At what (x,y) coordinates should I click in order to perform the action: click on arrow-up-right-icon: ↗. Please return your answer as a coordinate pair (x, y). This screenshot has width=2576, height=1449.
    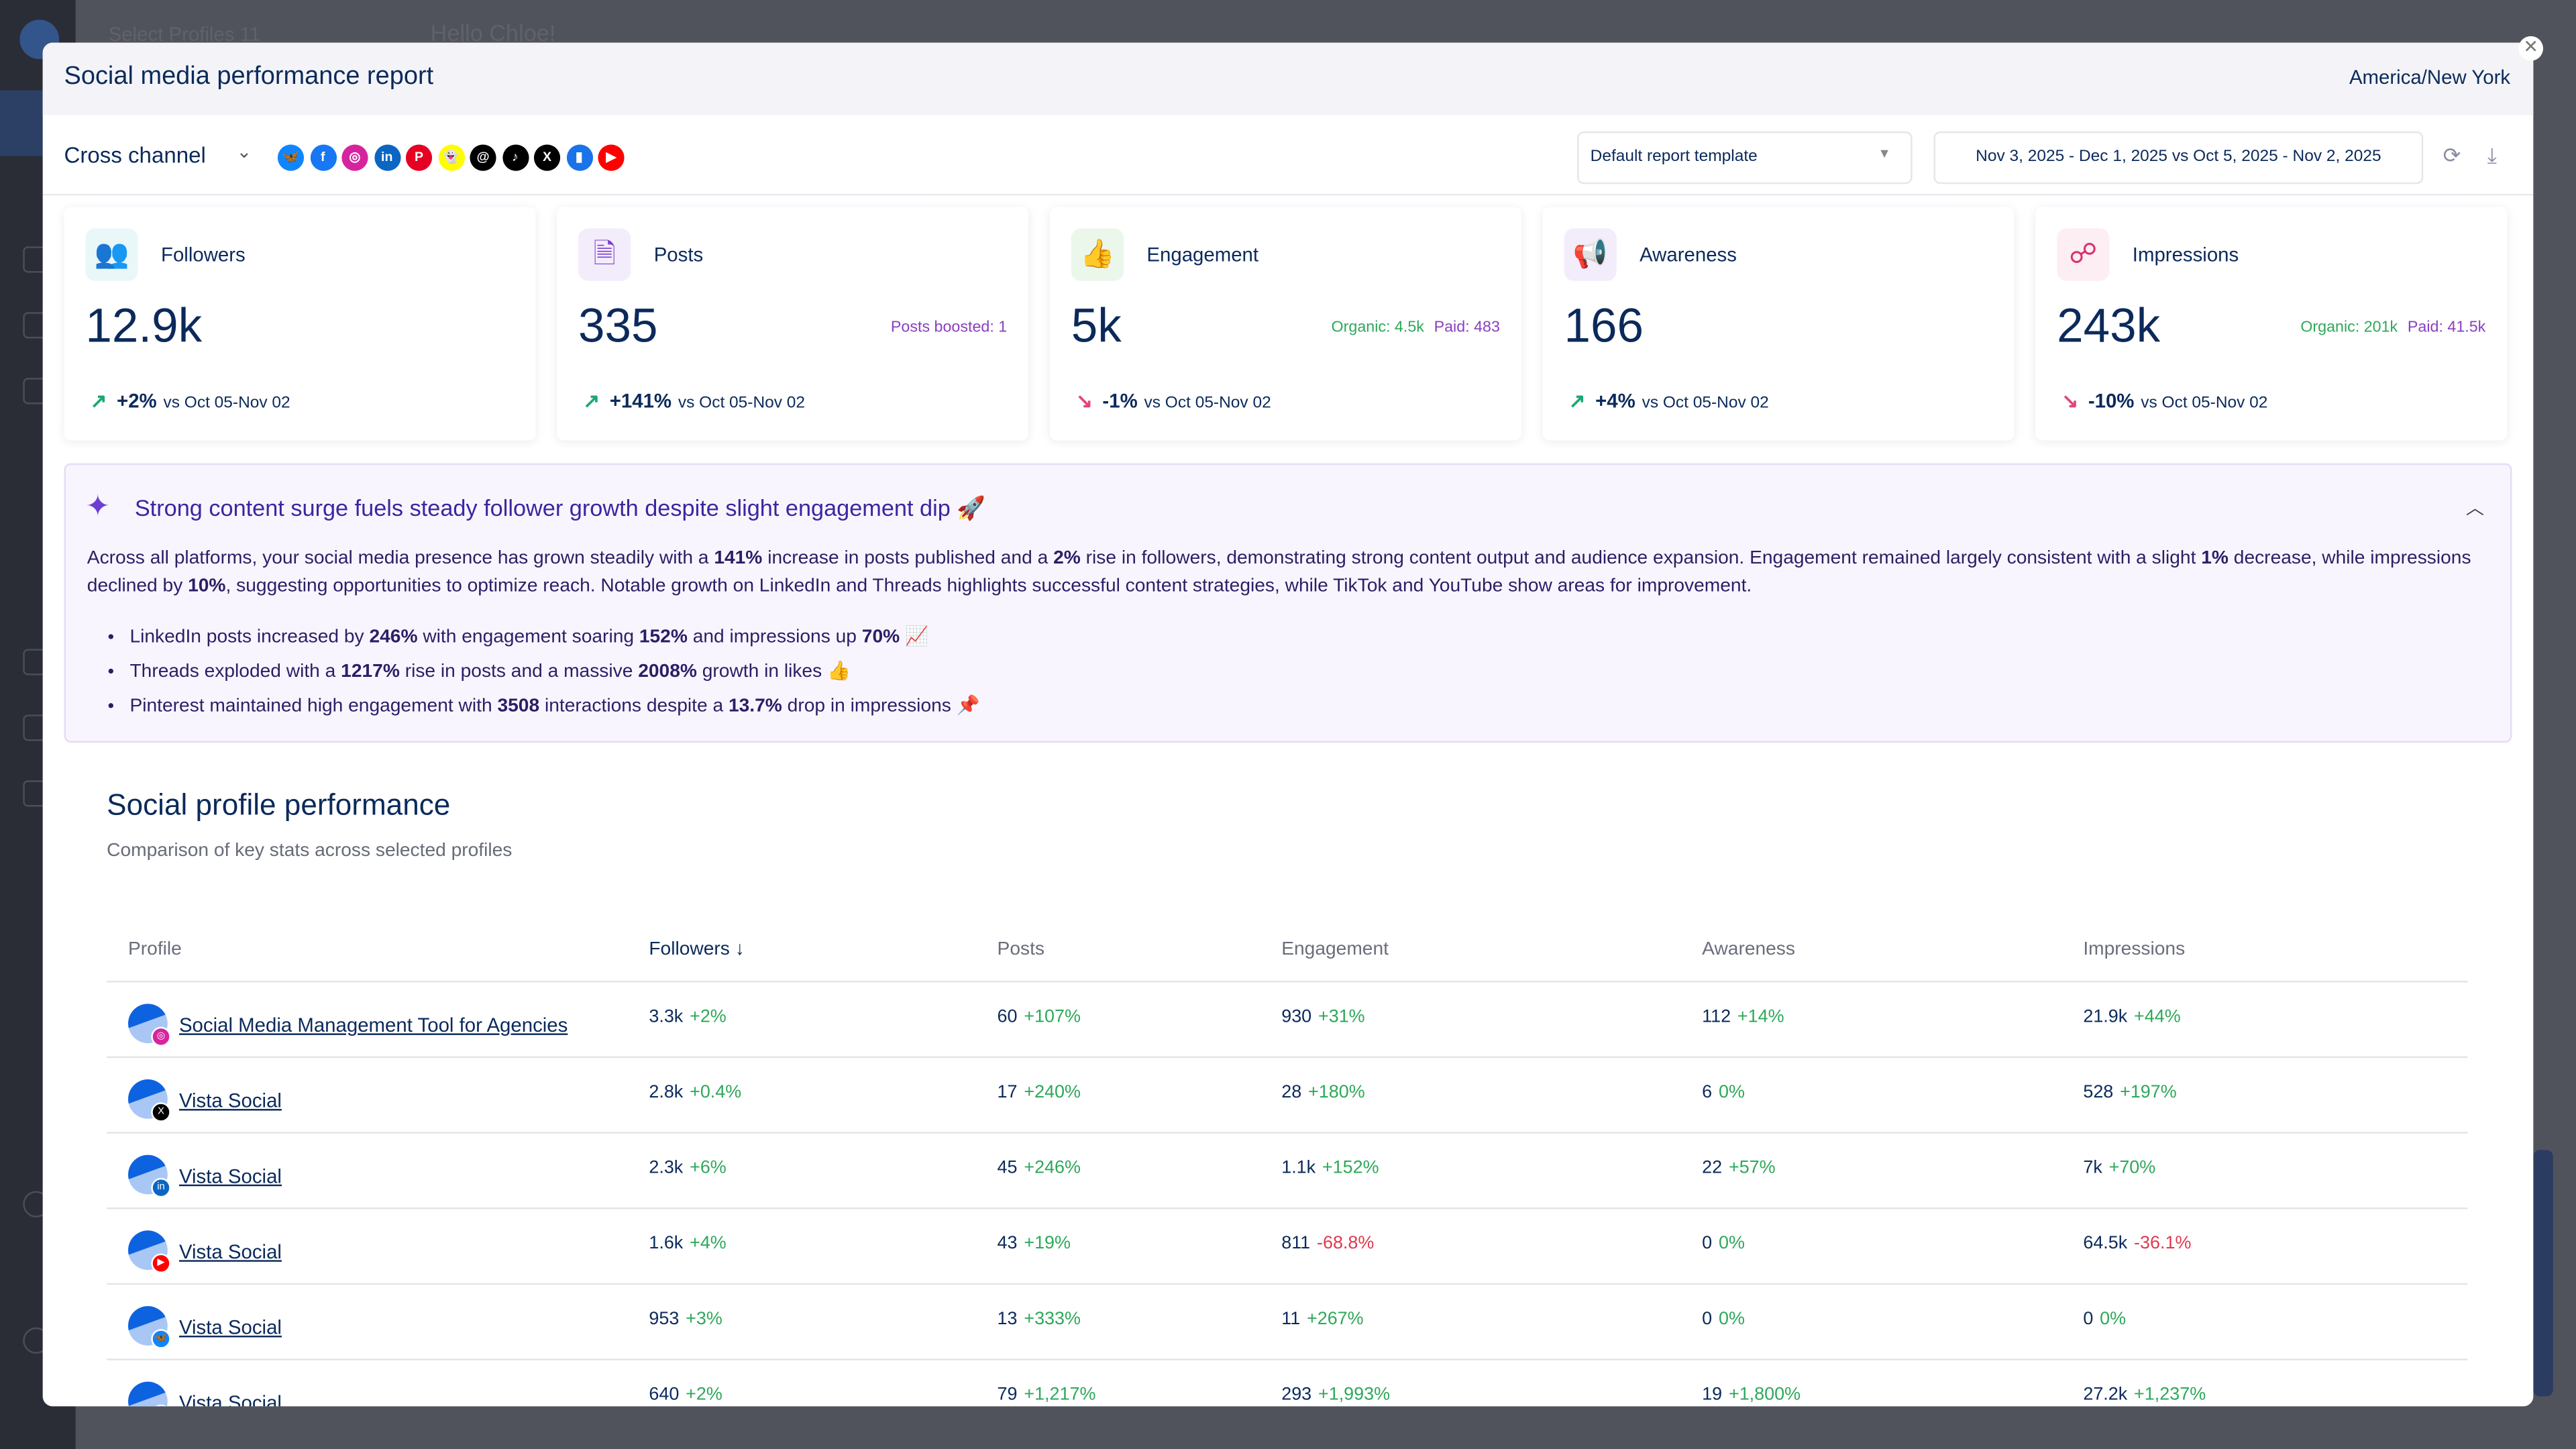
    Looking at the image, I should click on (1577, 401).